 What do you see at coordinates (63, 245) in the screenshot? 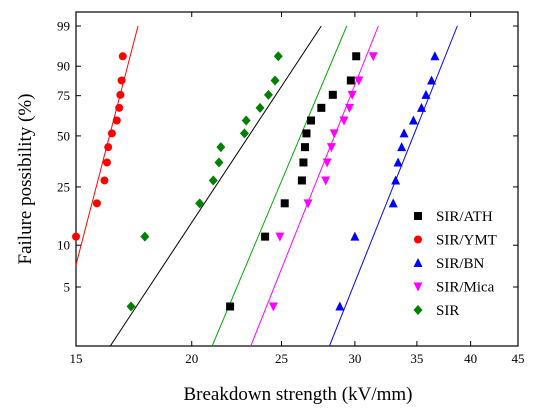
I see `y-tick-label: 10` at bounding box center [63, 245].